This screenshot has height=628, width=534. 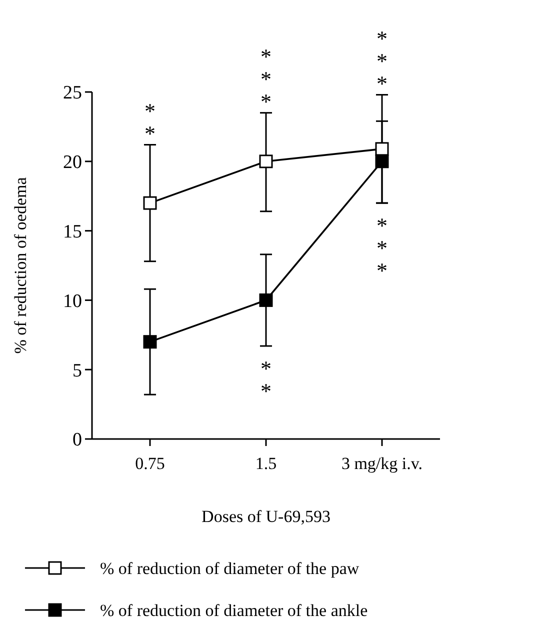 I want to click on y-tick-label: 20, so click(x=72, y=163).